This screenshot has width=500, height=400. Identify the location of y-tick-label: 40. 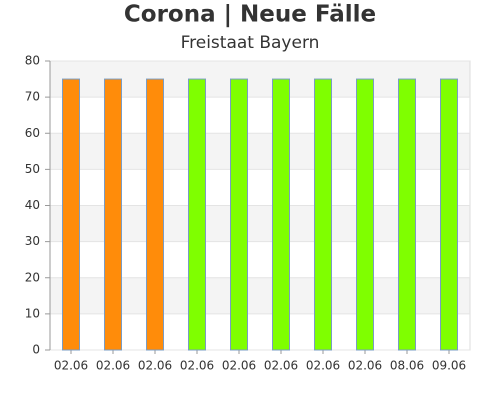
(32, 205).